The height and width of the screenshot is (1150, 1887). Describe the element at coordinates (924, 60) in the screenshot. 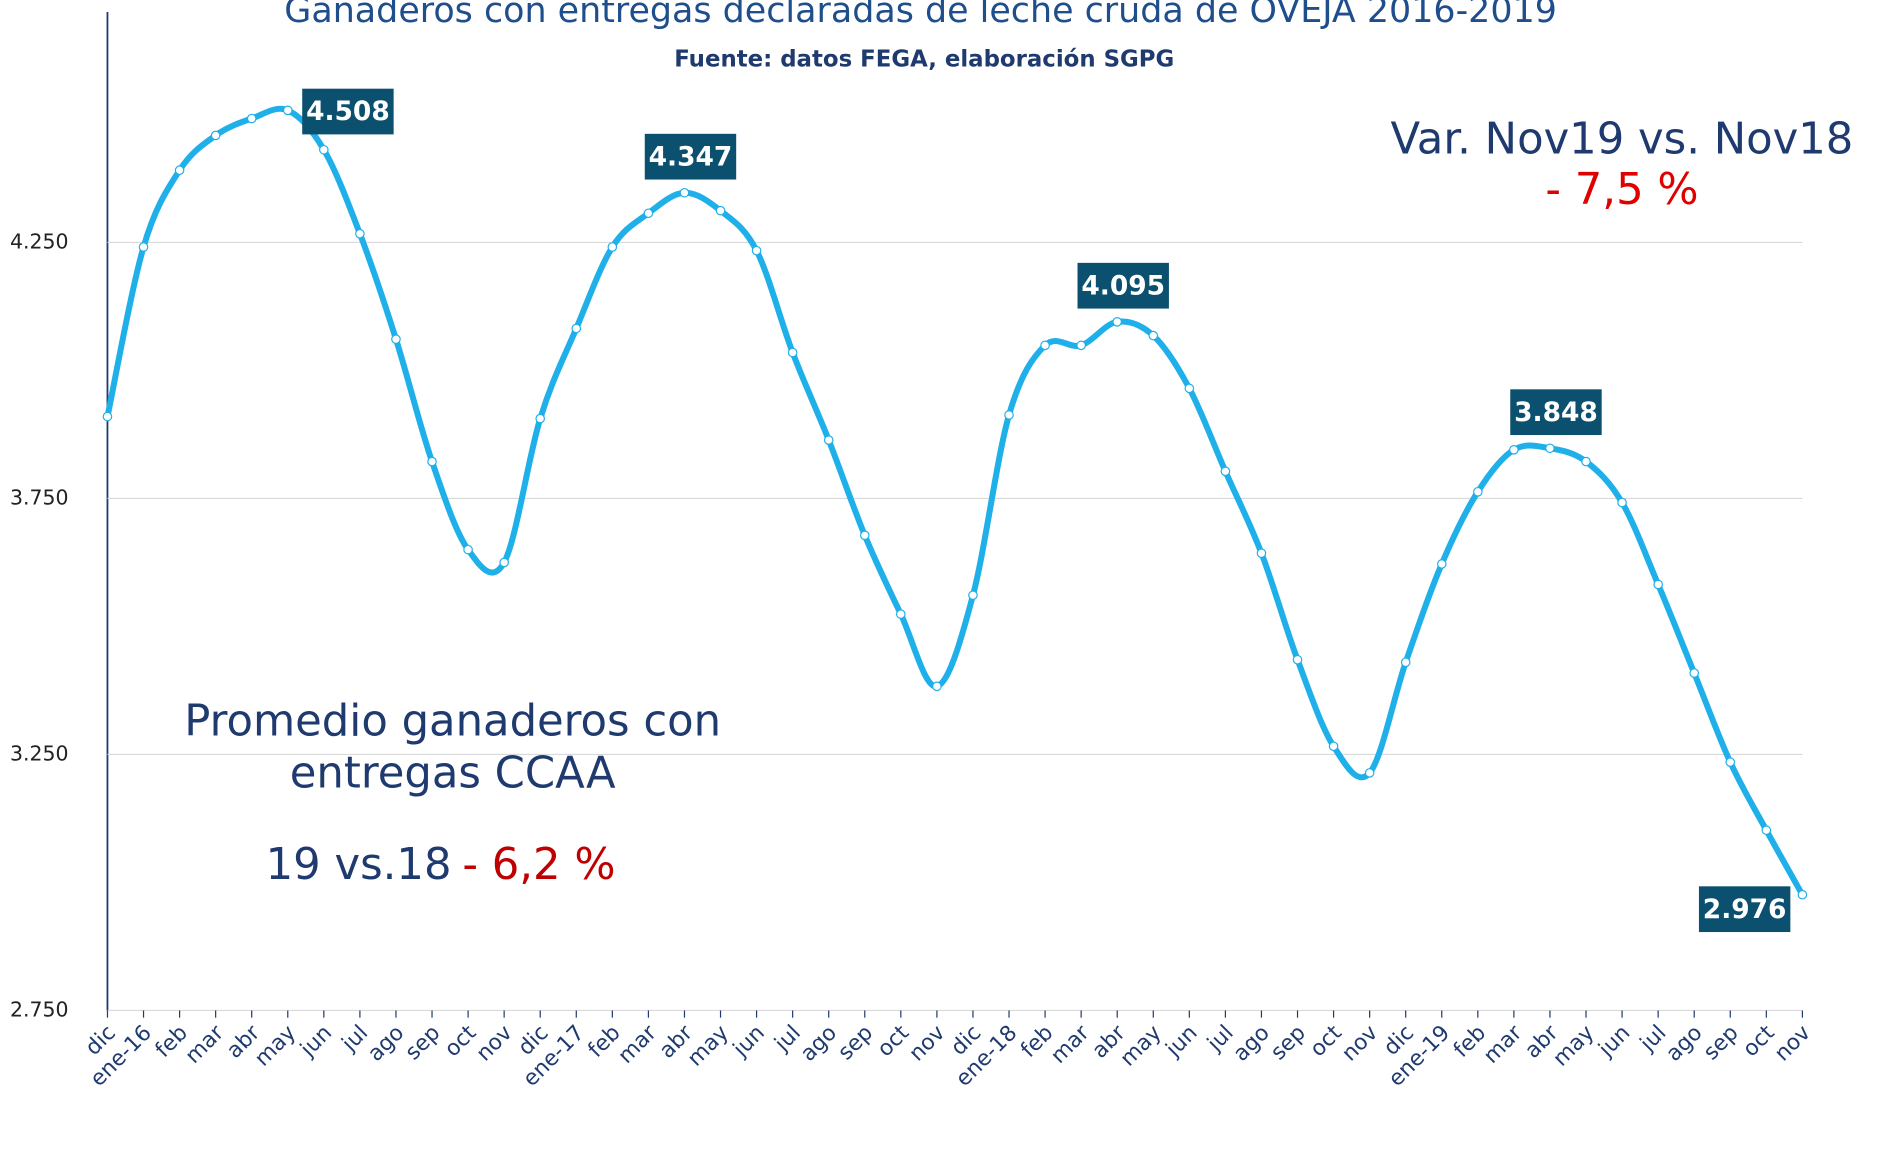

I see `chart-subtitle: Fuente: datos FEGA, elaboración SGPG` at that location.